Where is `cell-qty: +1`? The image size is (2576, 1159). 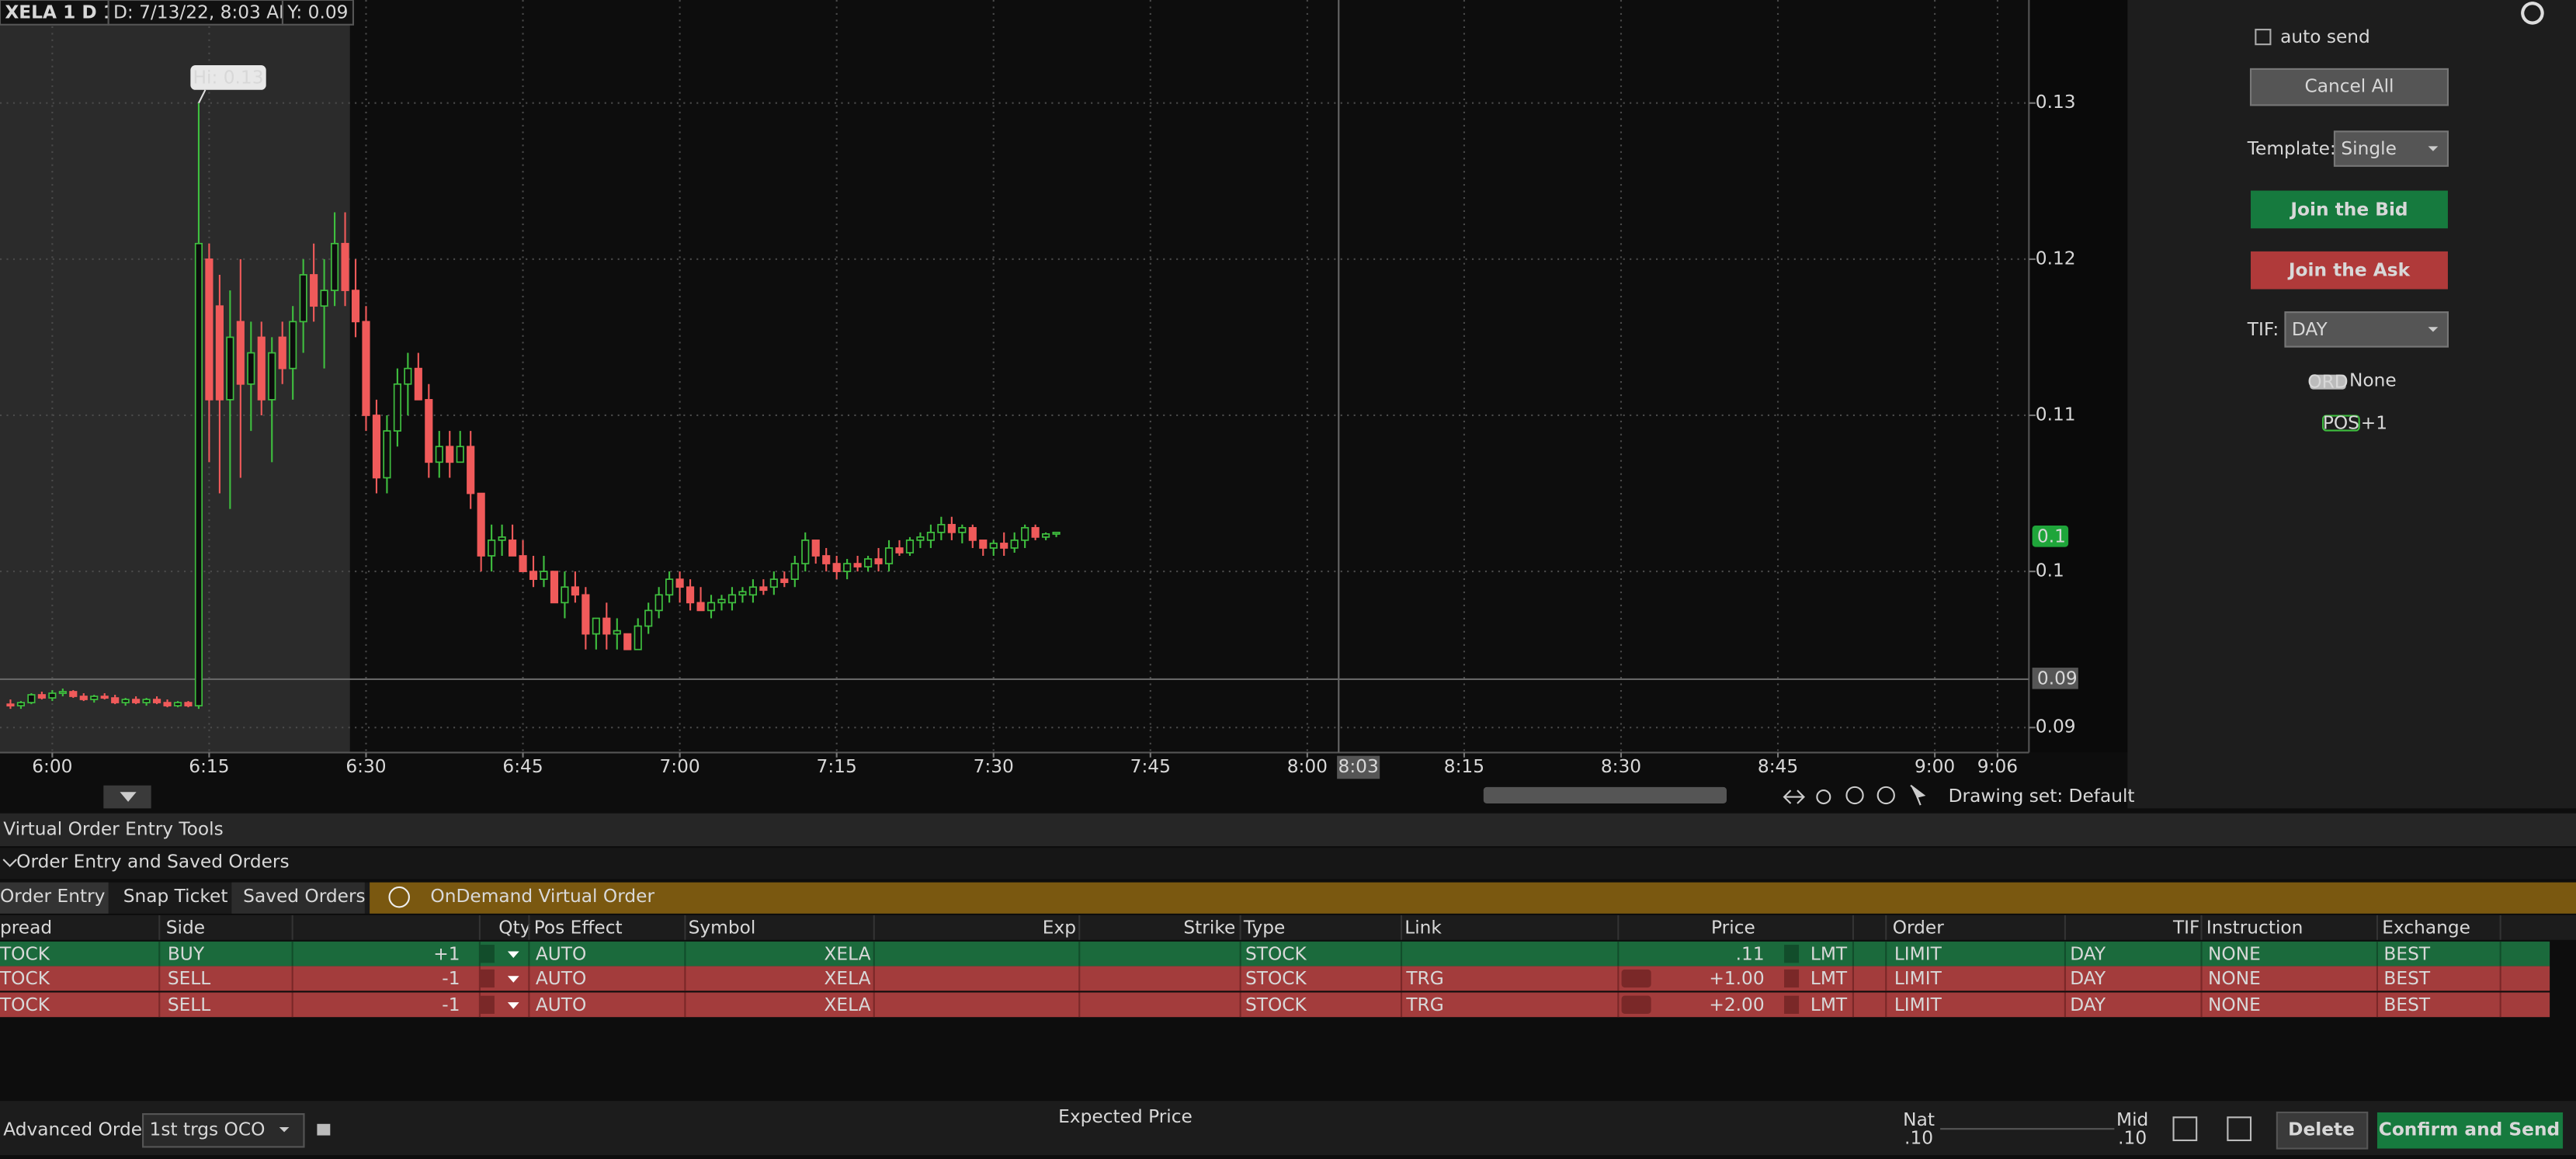
cell-qty: +1 is located at coordinates (446, 954).